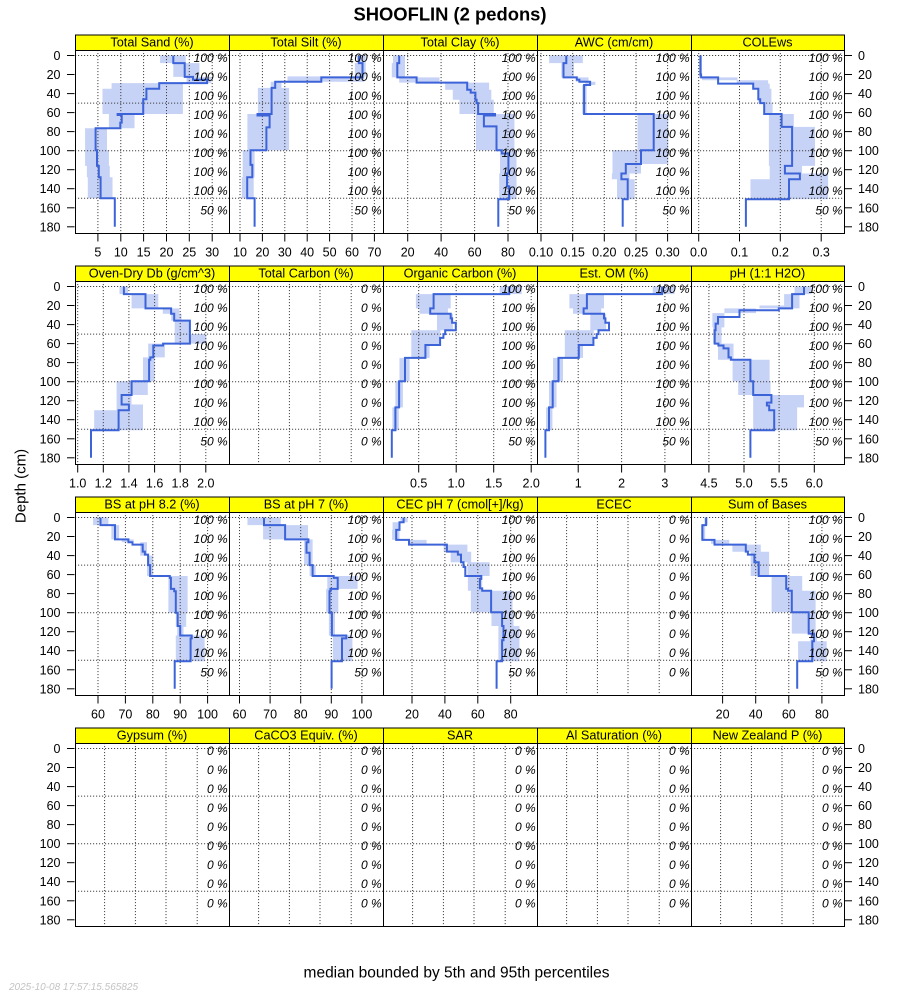 The width and height of the screenshot is (900, 1005). Describe the element at coordinates (418, 484) in the screenshot. I see `svg-text: 0.5` at that location.